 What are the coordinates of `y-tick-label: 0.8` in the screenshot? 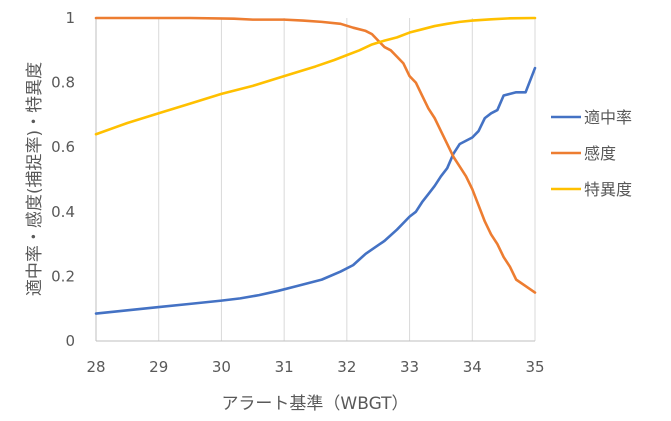 It's located at (63, 83).